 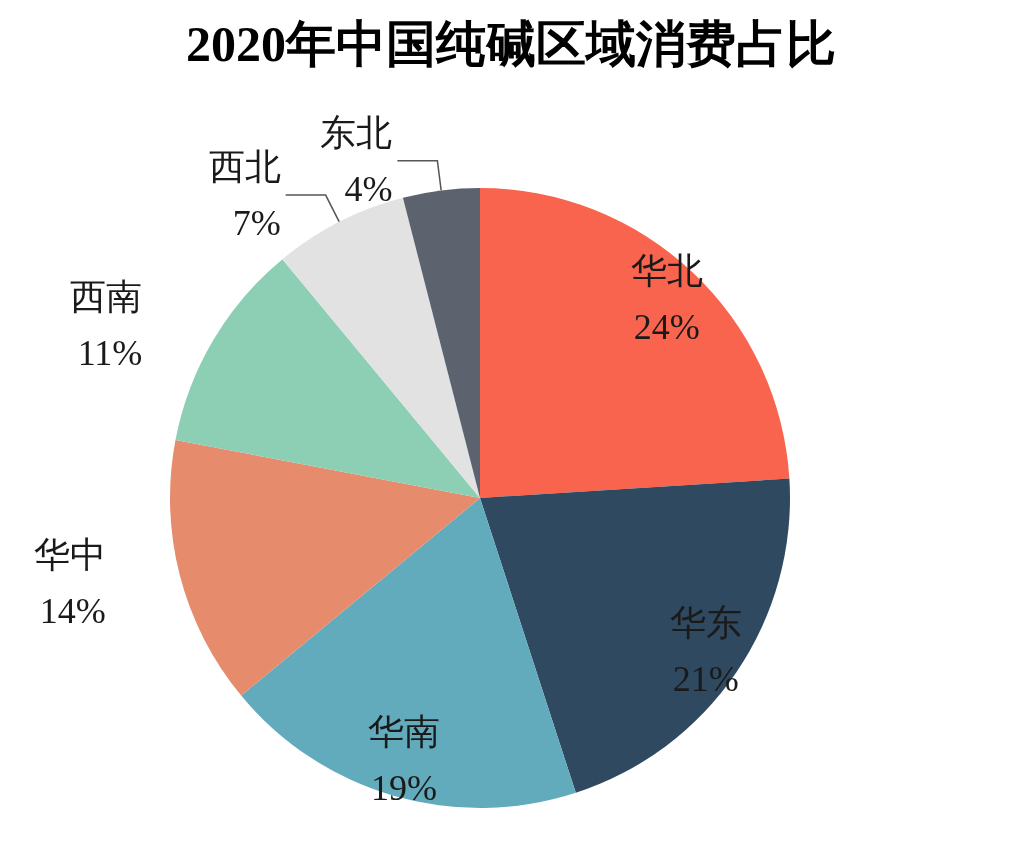 I want to click on slice-label: 华东, so click(x=705, y=623).